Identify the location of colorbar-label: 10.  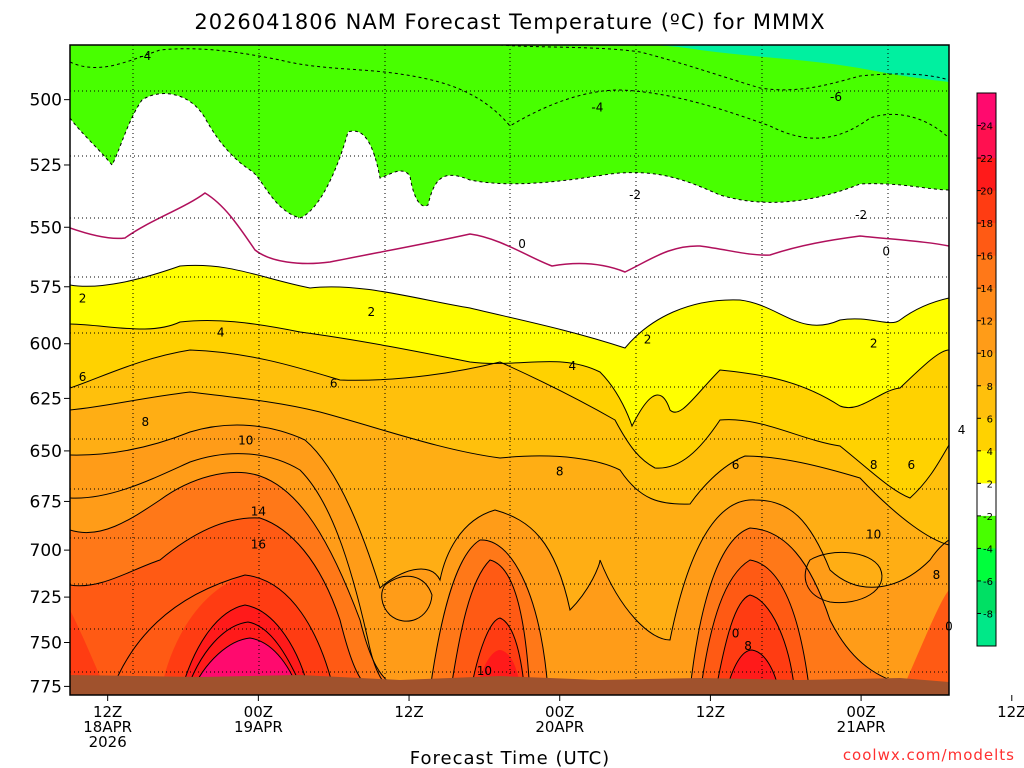
(986, 354).